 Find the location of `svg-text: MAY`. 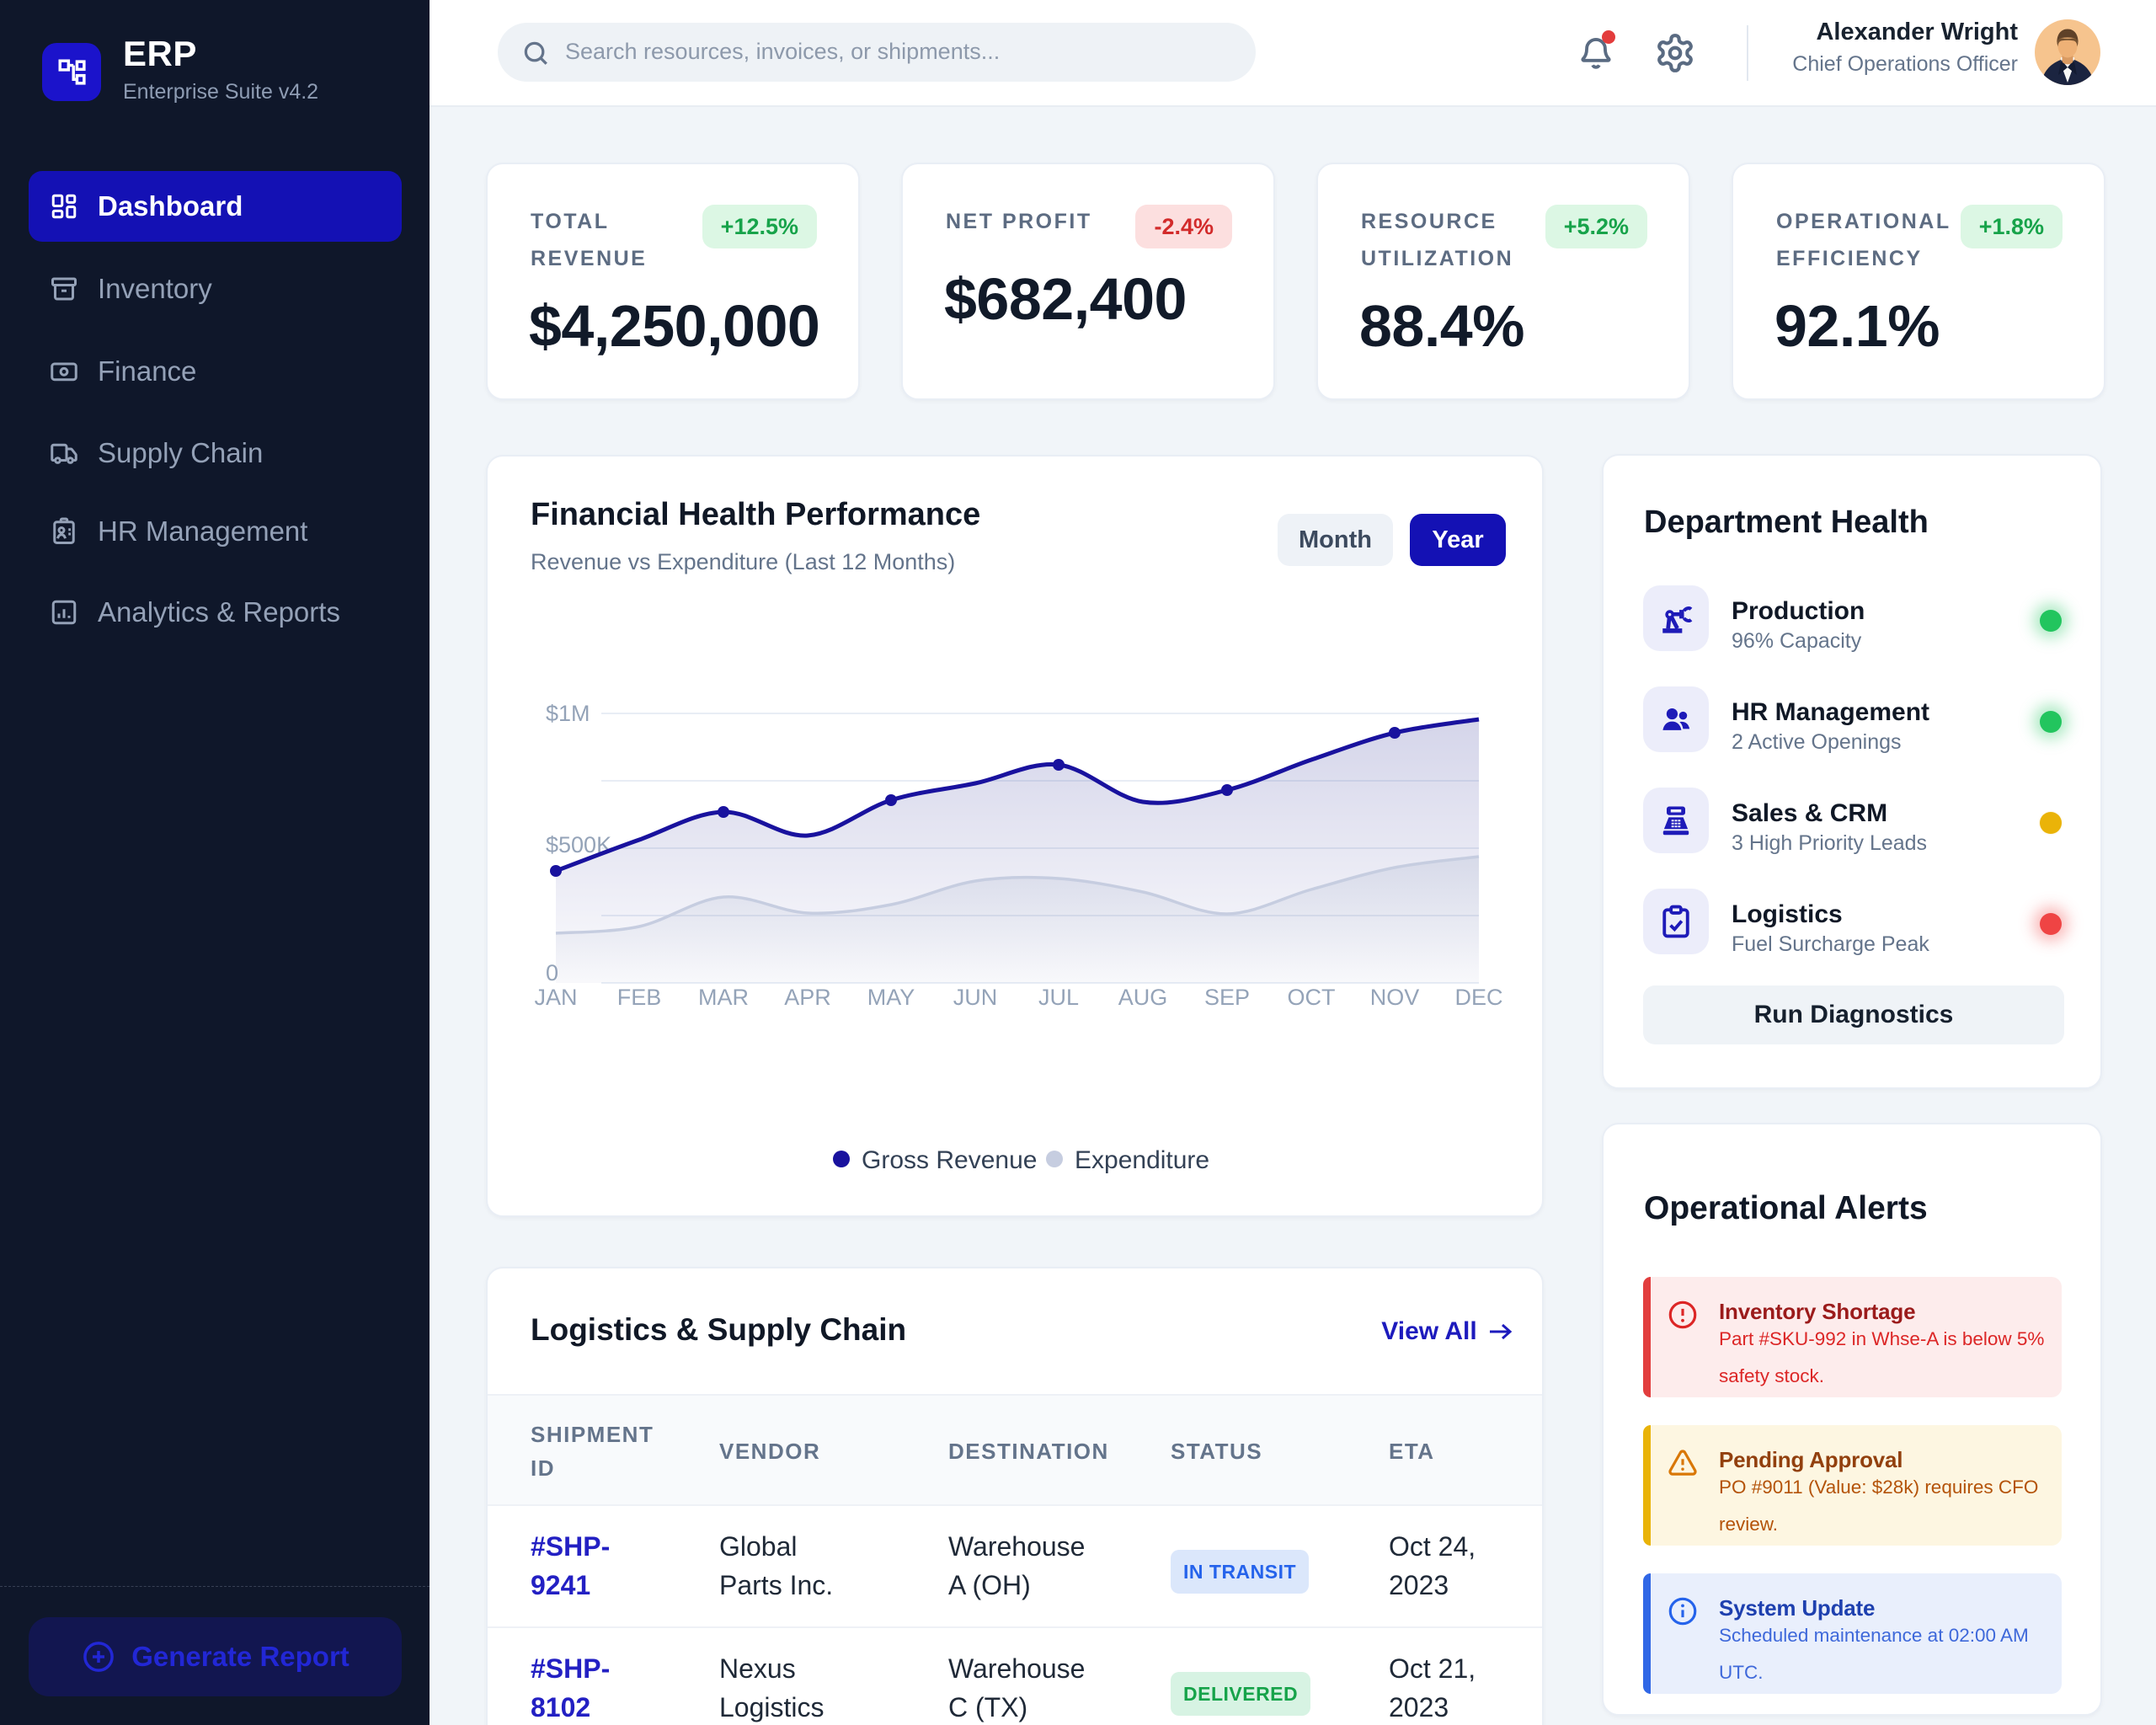

svg-text: MAY is located at coordinates (891, 997).